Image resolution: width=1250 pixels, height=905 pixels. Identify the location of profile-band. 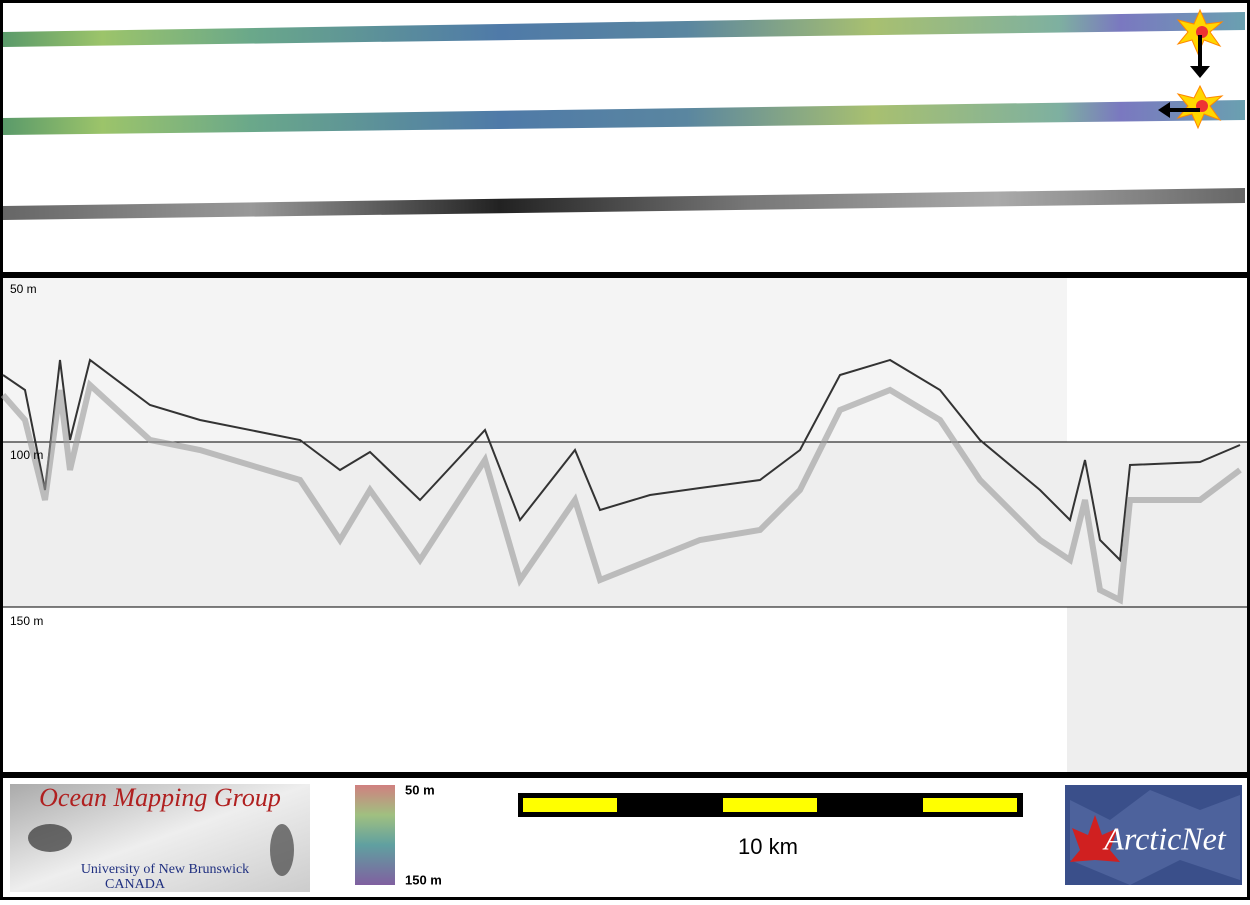
(1157, 689).